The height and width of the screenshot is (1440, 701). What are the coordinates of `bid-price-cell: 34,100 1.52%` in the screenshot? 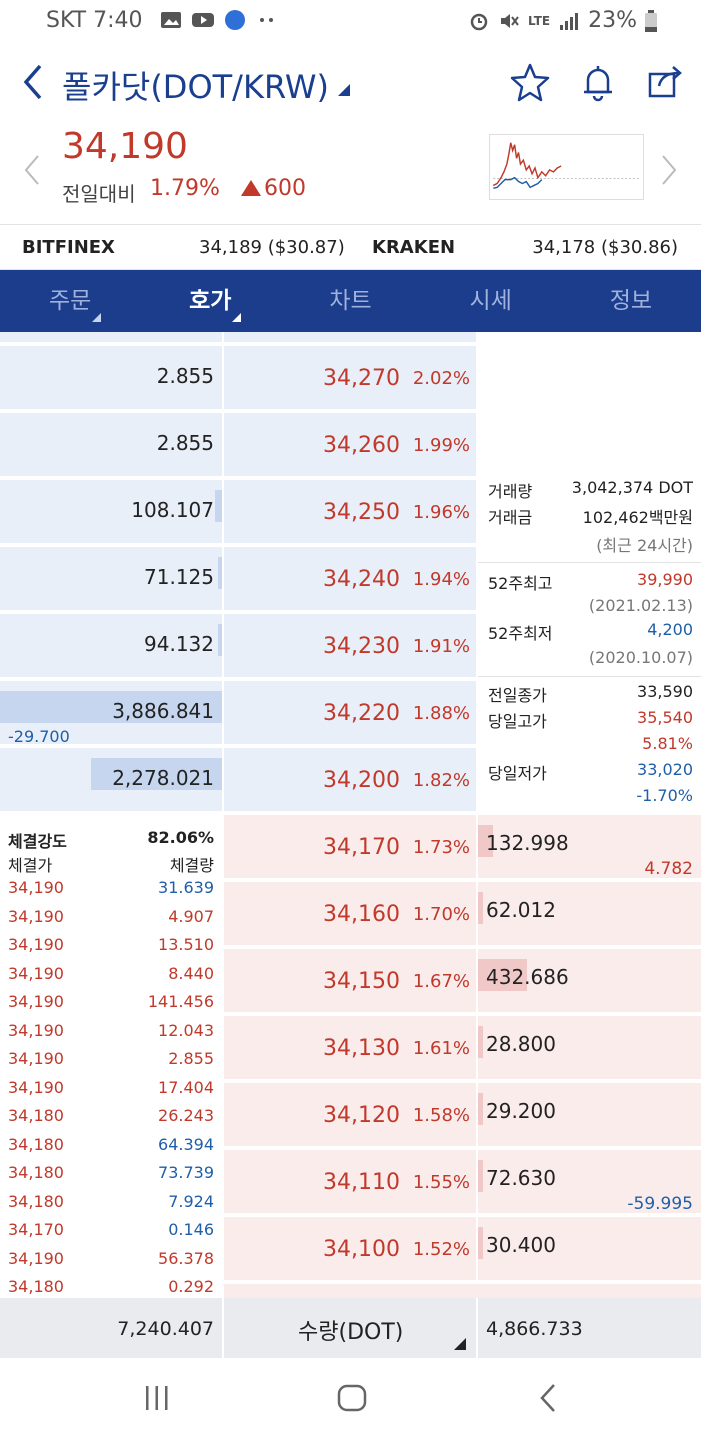 It's located at (350, 1249).